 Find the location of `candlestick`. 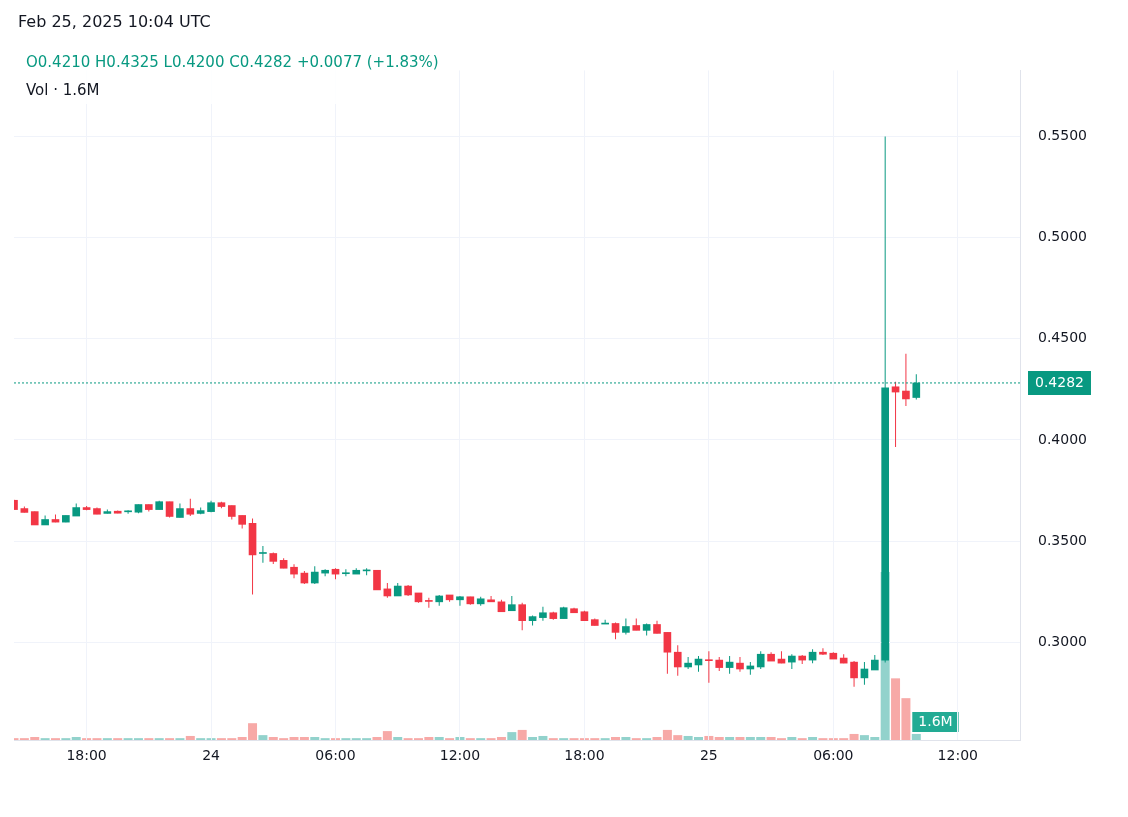

candlestick is located at coordinates (709, 667).